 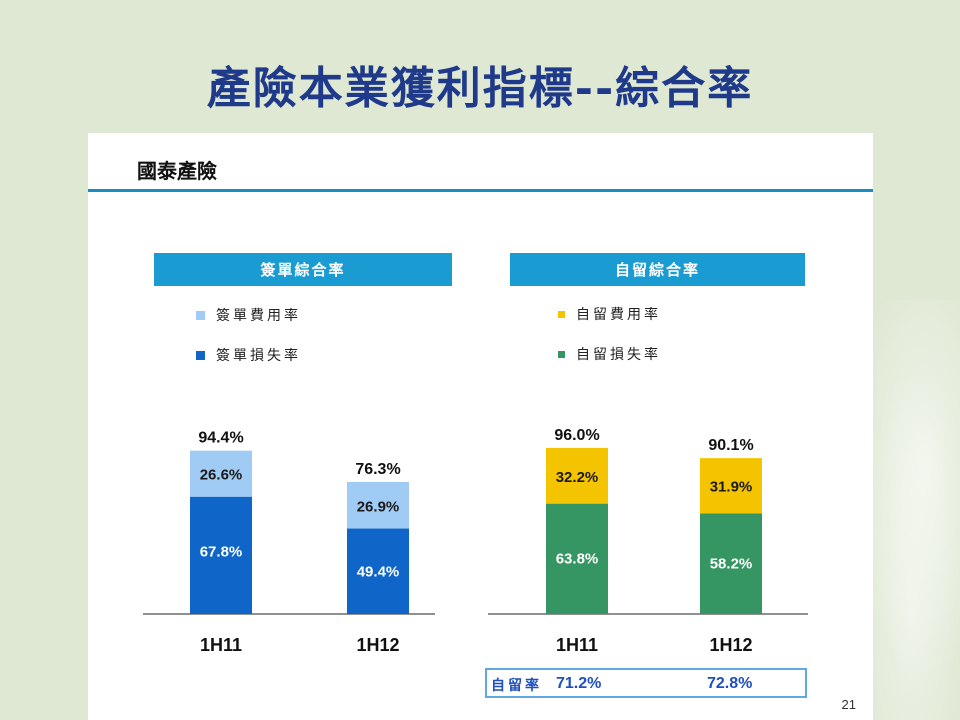 I want to click on retained-bar-1H12-loss, so click(x=731, y=563).